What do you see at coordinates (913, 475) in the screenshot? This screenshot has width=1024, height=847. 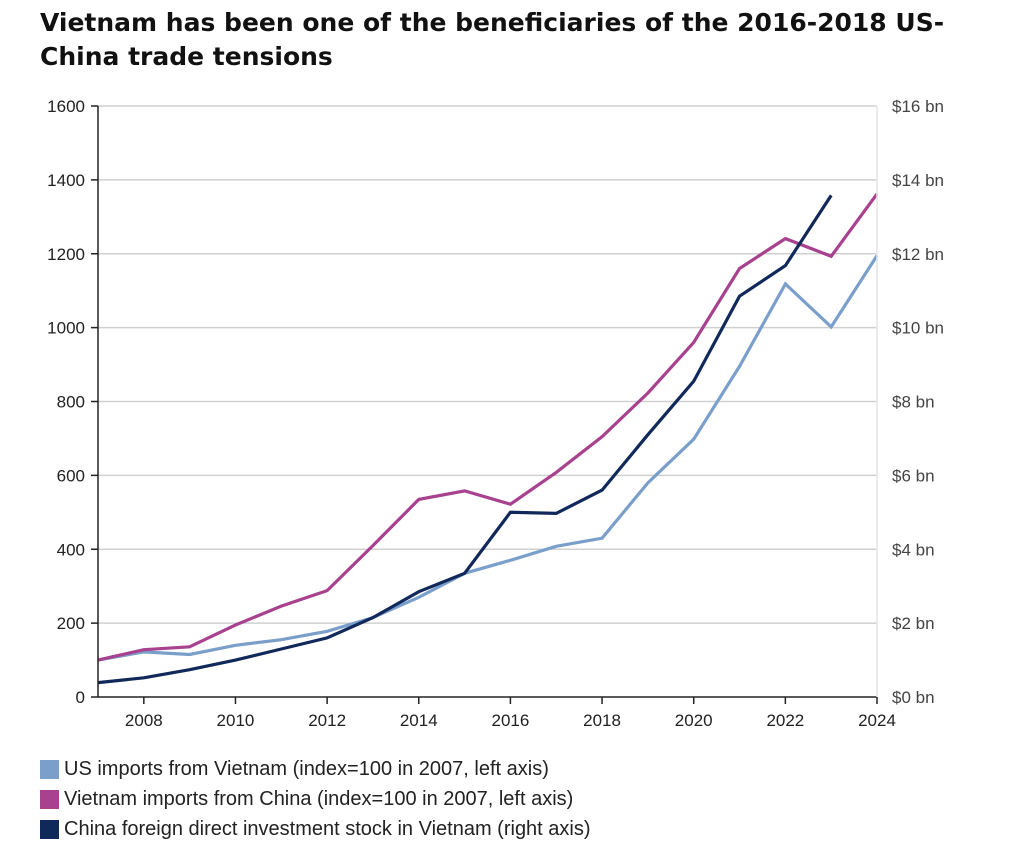 I see `y-right-tick-label: $6 bn` at bounding box center [913, 475].